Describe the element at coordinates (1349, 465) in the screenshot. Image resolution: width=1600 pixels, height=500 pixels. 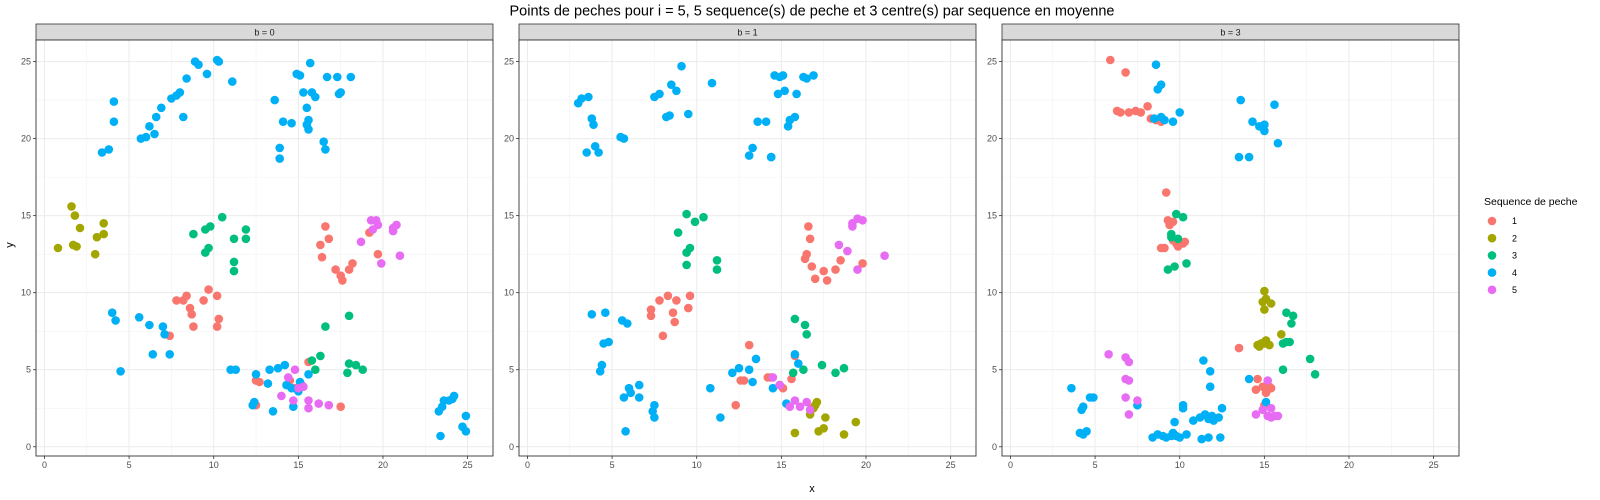
I see `x-tick-label: 20` at that location.